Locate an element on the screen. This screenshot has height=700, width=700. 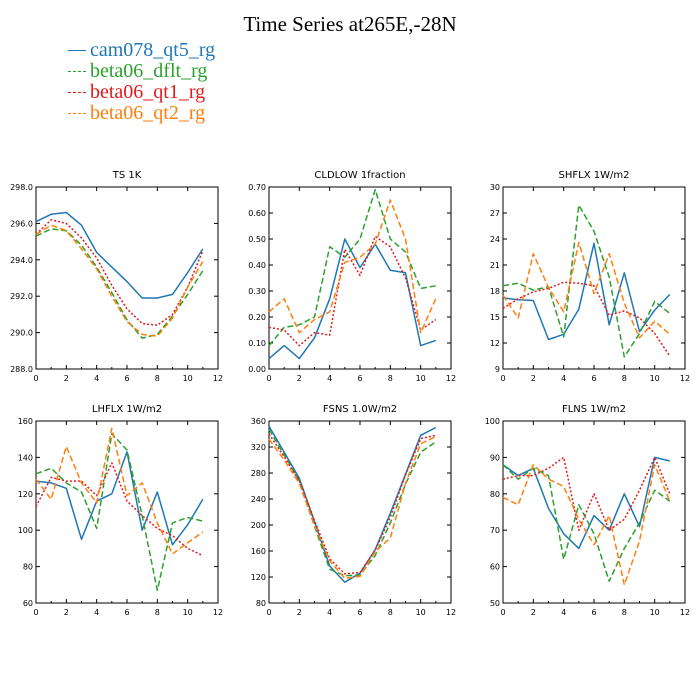
y-tick-label: 280 is located at coordinates (258, 473).